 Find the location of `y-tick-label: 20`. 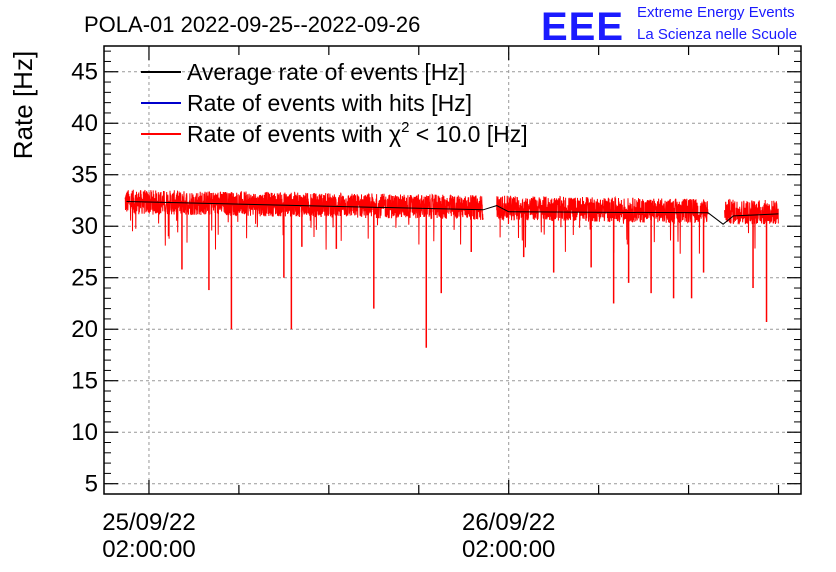

y-tick-label: 20 is located at coordinates (84, 329).